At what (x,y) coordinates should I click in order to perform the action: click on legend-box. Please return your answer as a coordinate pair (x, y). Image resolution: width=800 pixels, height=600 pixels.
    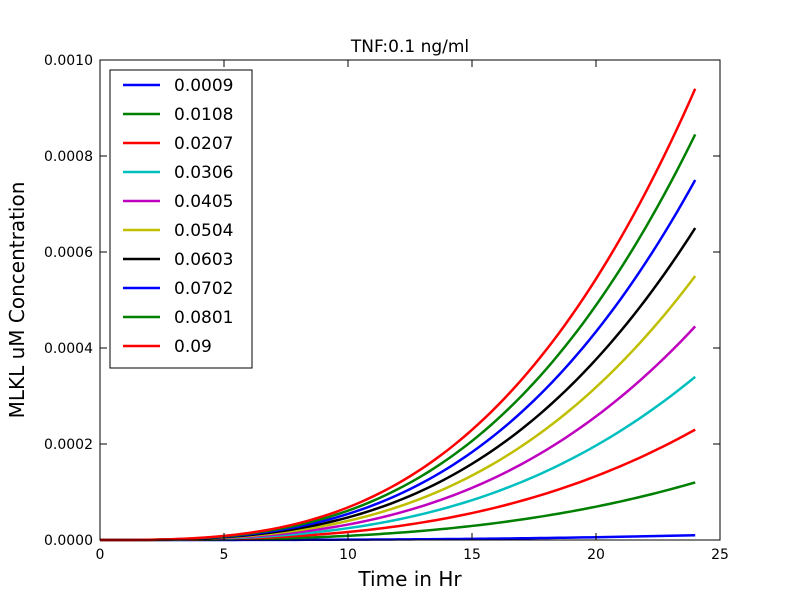
    Looking at the image, I should click on (181, 219).